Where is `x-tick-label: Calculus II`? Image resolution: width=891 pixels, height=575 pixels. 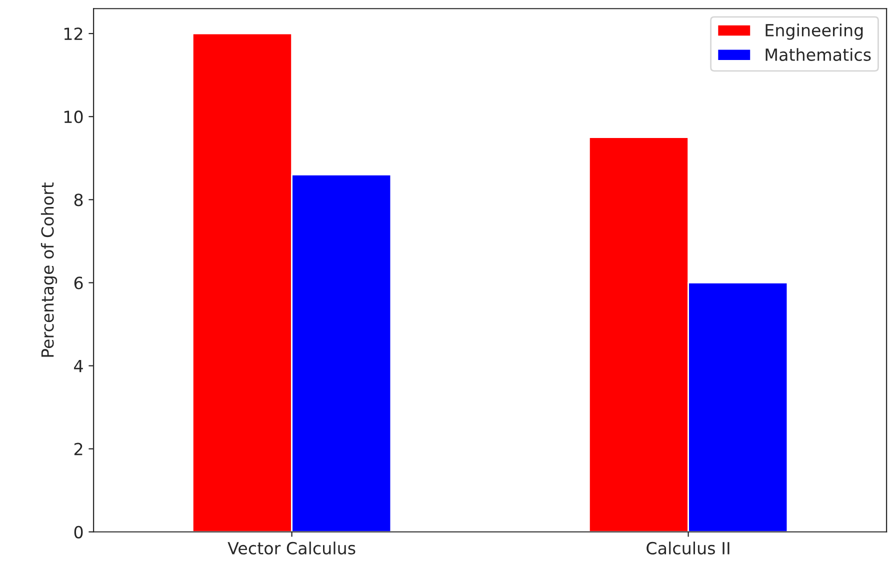
x-tick-label: Calculus II is located at coordinates (688, 548).